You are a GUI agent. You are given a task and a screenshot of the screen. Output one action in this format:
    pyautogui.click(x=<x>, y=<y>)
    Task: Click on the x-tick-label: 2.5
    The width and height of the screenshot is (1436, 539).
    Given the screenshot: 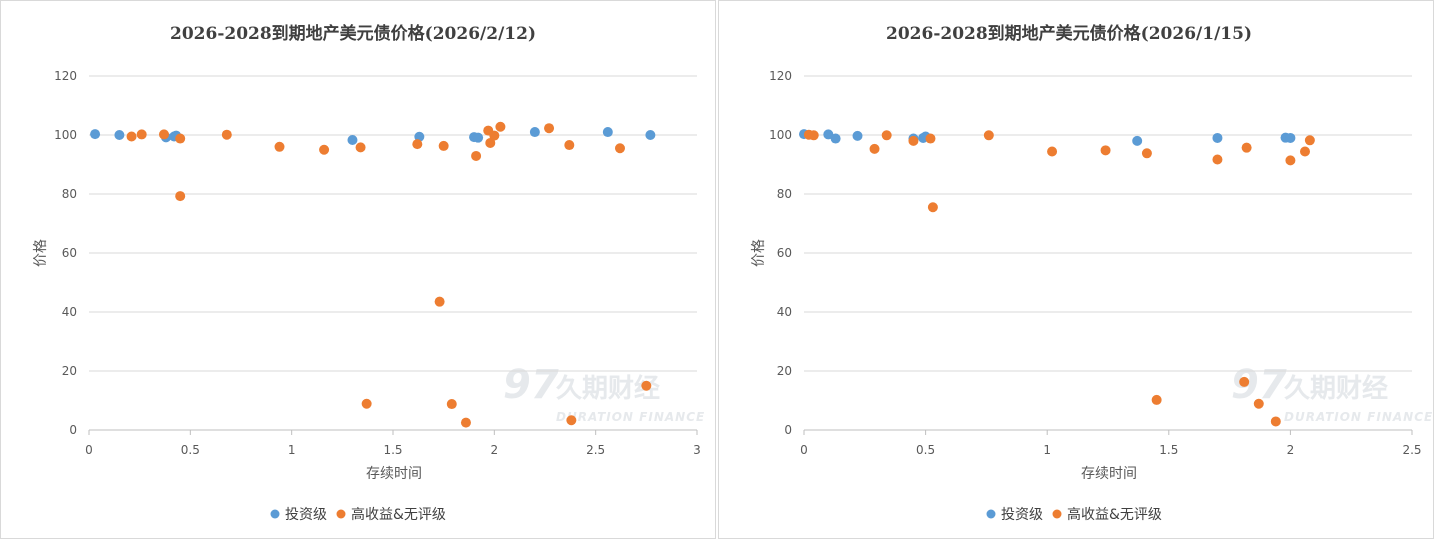 What is the action you would take?
    pyautogui.click(x=1411, y=450)
    